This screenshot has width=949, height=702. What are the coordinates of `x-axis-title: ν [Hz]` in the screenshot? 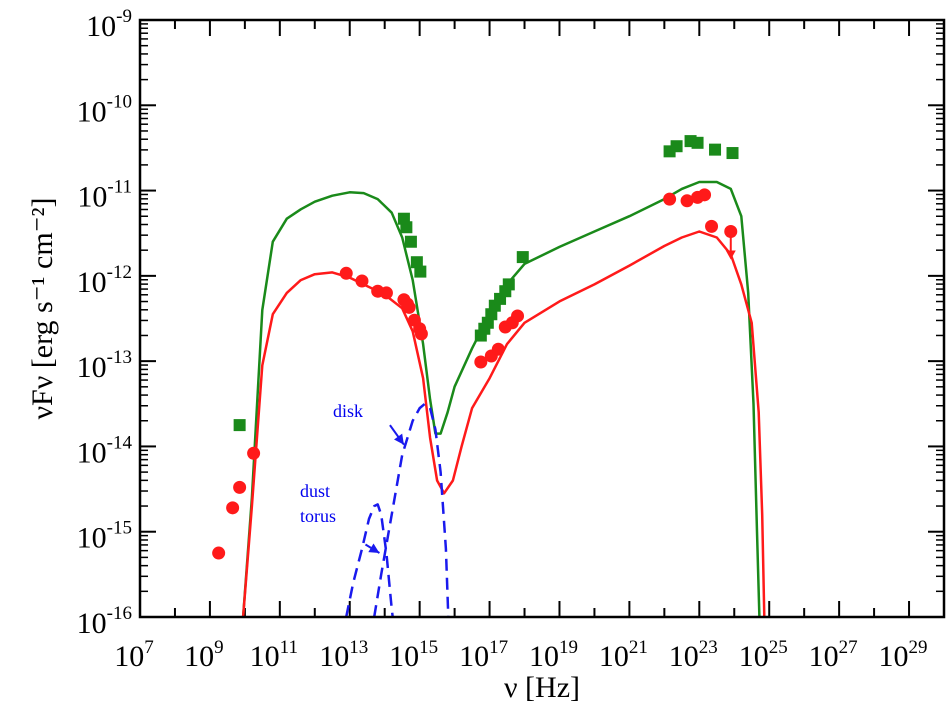 It's located at (542, 686).